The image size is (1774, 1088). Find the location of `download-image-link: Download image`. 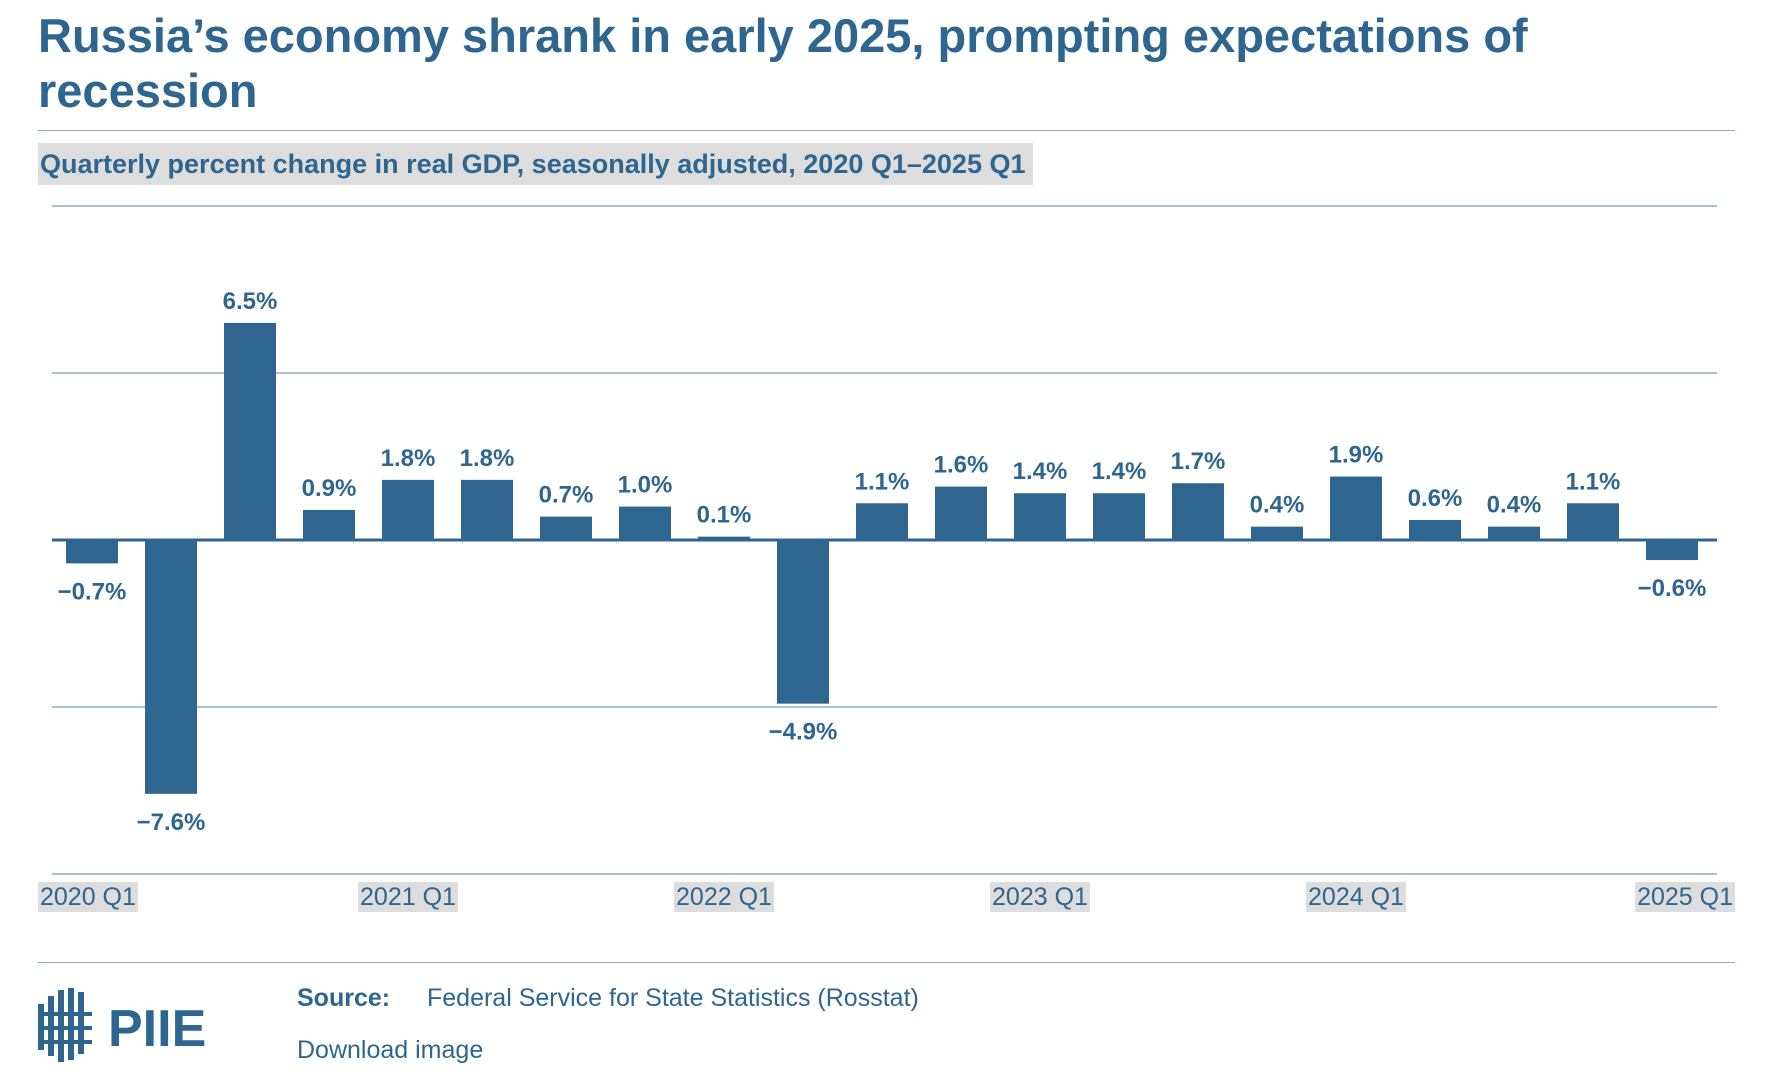

download-image-link: Download image is located at coordinates (390, 1050).